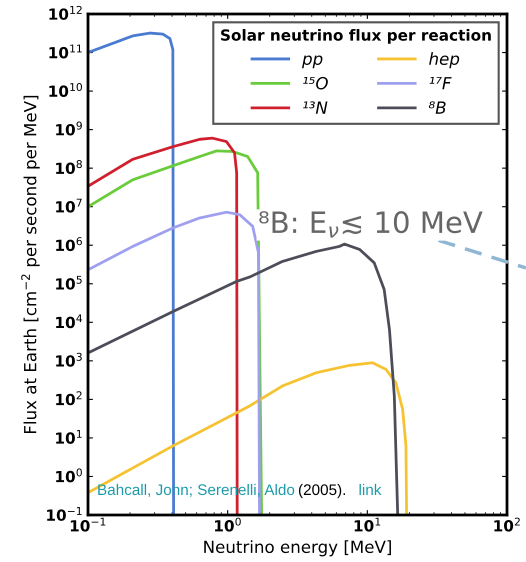 The image size is (526, 562). I want to click on y-tick-label: 10$^{5}$, so click(69, 283).